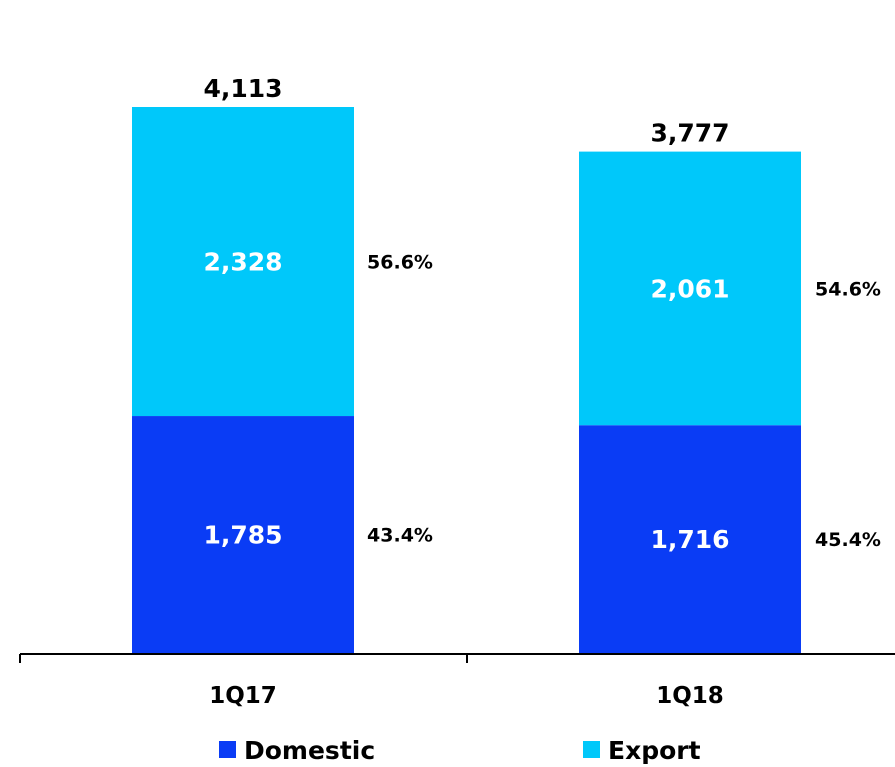 This screenshot has width=895, height=767. Describe the element at coordinates (227, 749) in the screenshot. I see `legend-swatch-domestic` at that location.